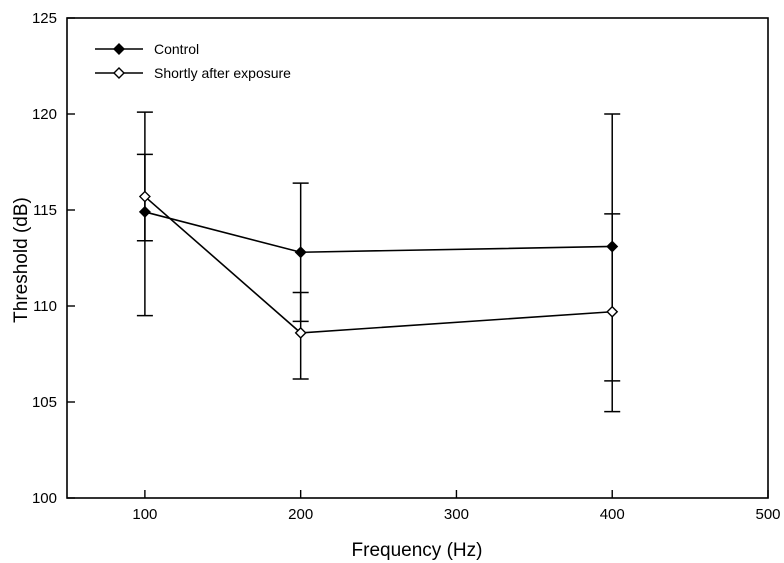 The width and height of the screenshot is (784, 563). What do you see at coordinates (44, 402) in the screenshot?
I see `y-tick-label: 105` at bounding box center [44, 402].